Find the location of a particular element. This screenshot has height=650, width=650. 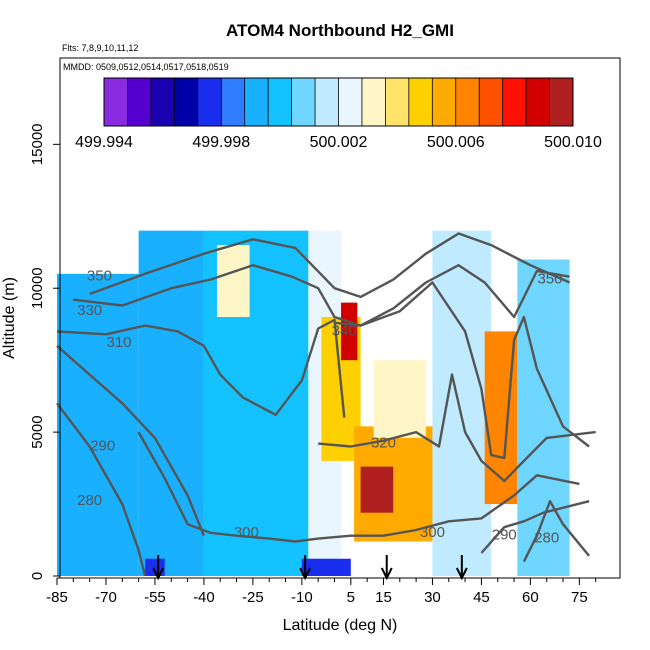

flight-markers is located at coordinates (310, 568).